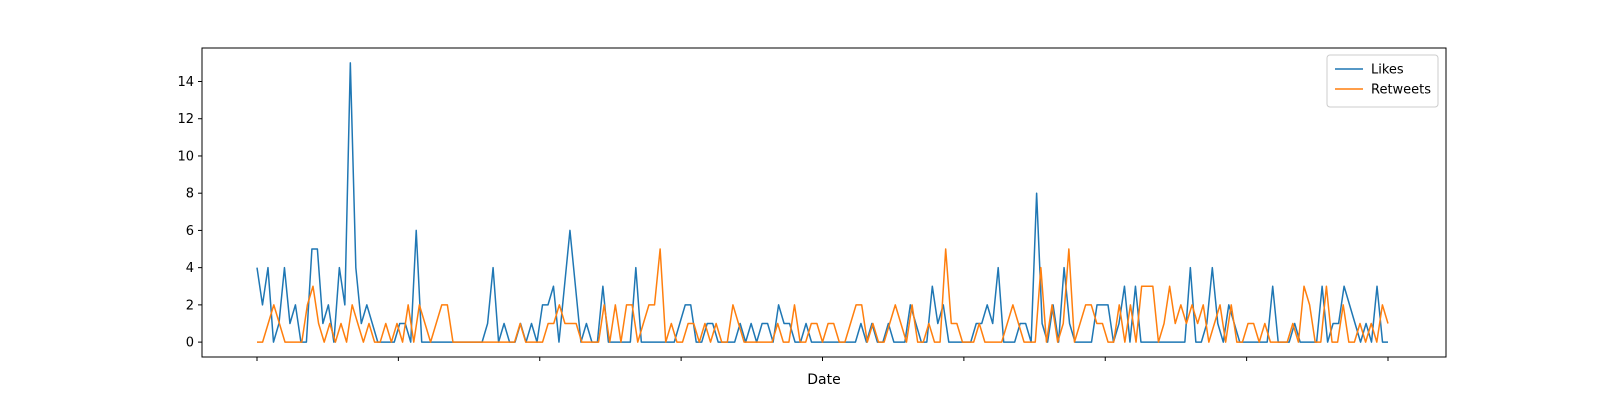 Image resolution: width=1600 pixels, height=400 pixels. What do you see at coordinates (185, 119) in the screenshot?
I see `y-tick-label: 12` at bounding box center [185, 119].